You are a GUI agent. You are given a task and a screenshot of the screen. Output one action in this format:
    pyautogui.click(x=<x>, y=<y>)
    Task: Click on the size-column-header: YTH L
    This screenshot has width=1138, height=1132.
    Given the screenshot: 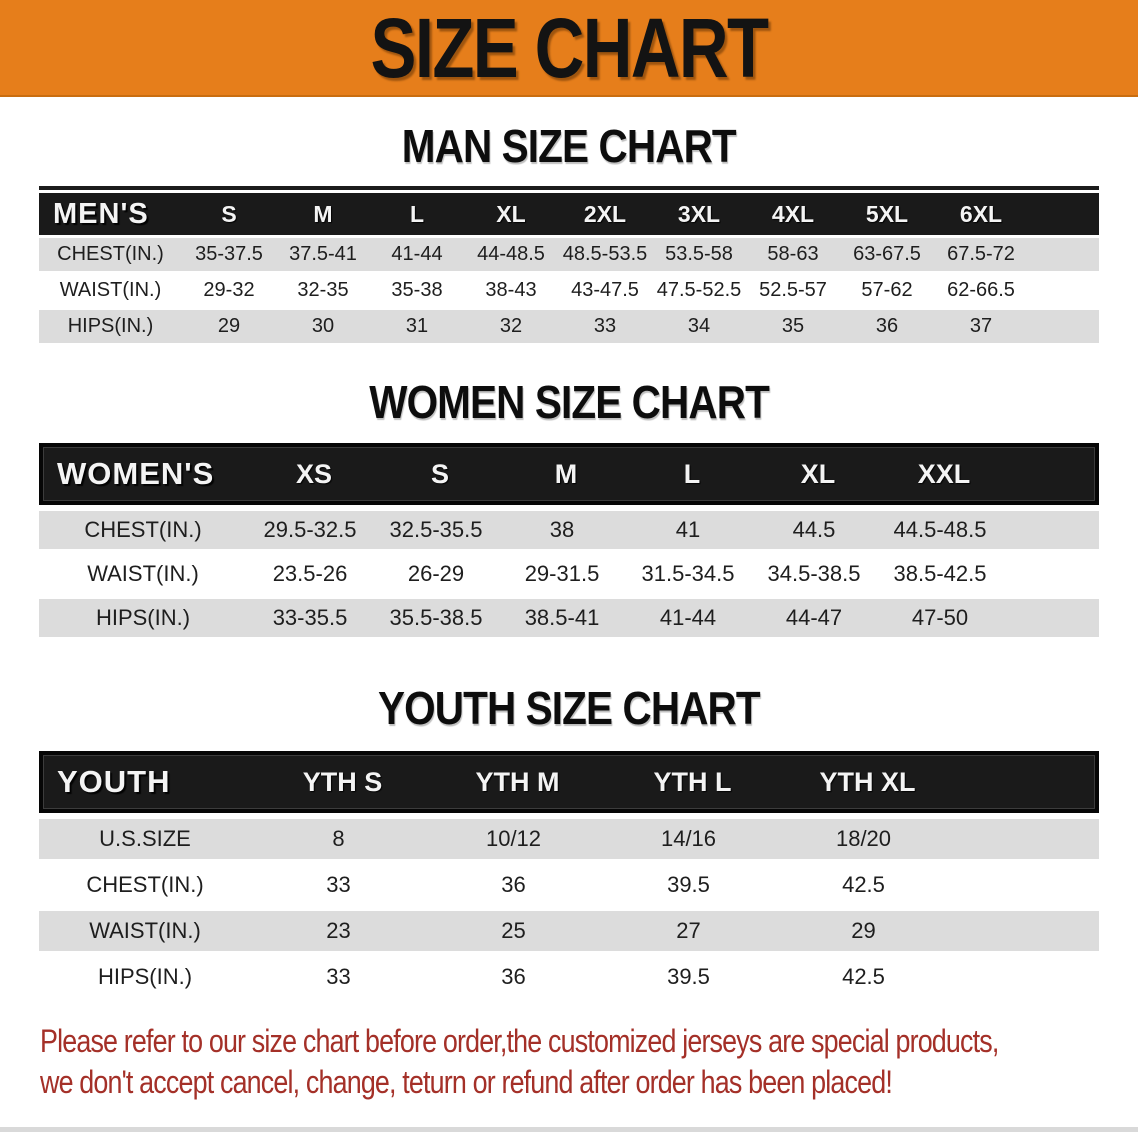 What is the action you would take?
    pyautogui.click(x=692, y=781)
    